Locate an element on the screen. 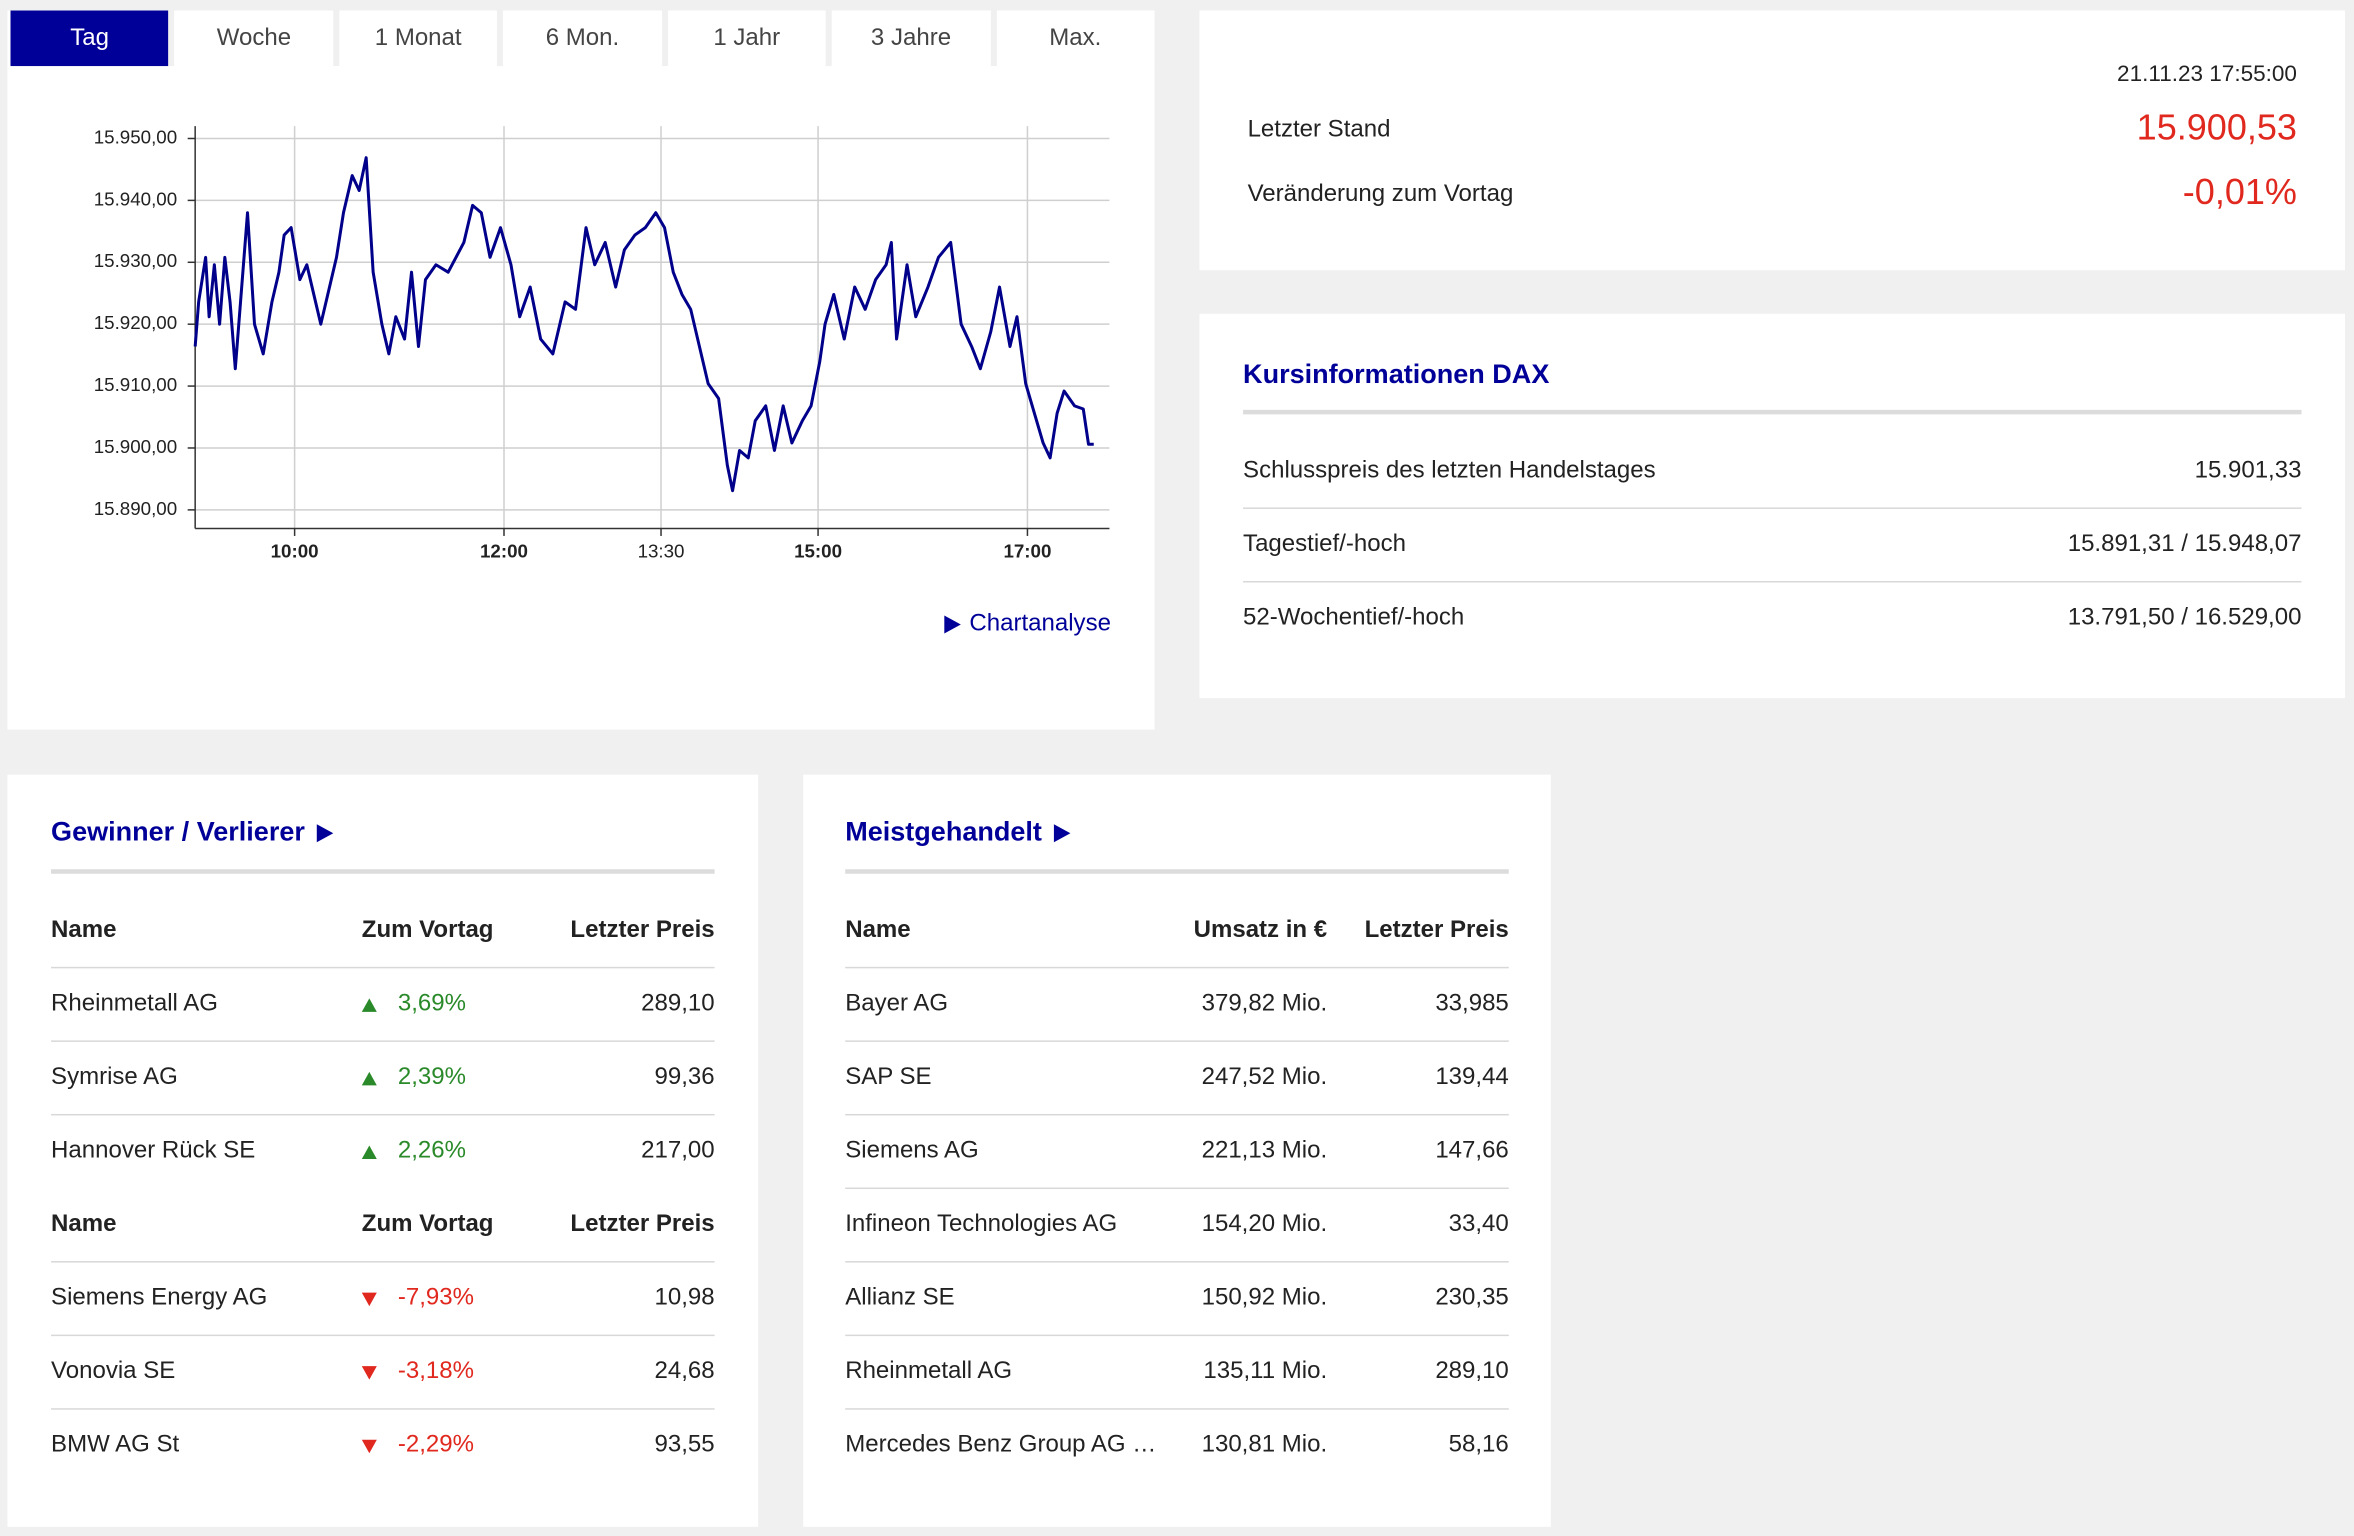 The image size is (2354, 1536). stock-name: Siemens Energy AG is located at coordinates (159, 1298).